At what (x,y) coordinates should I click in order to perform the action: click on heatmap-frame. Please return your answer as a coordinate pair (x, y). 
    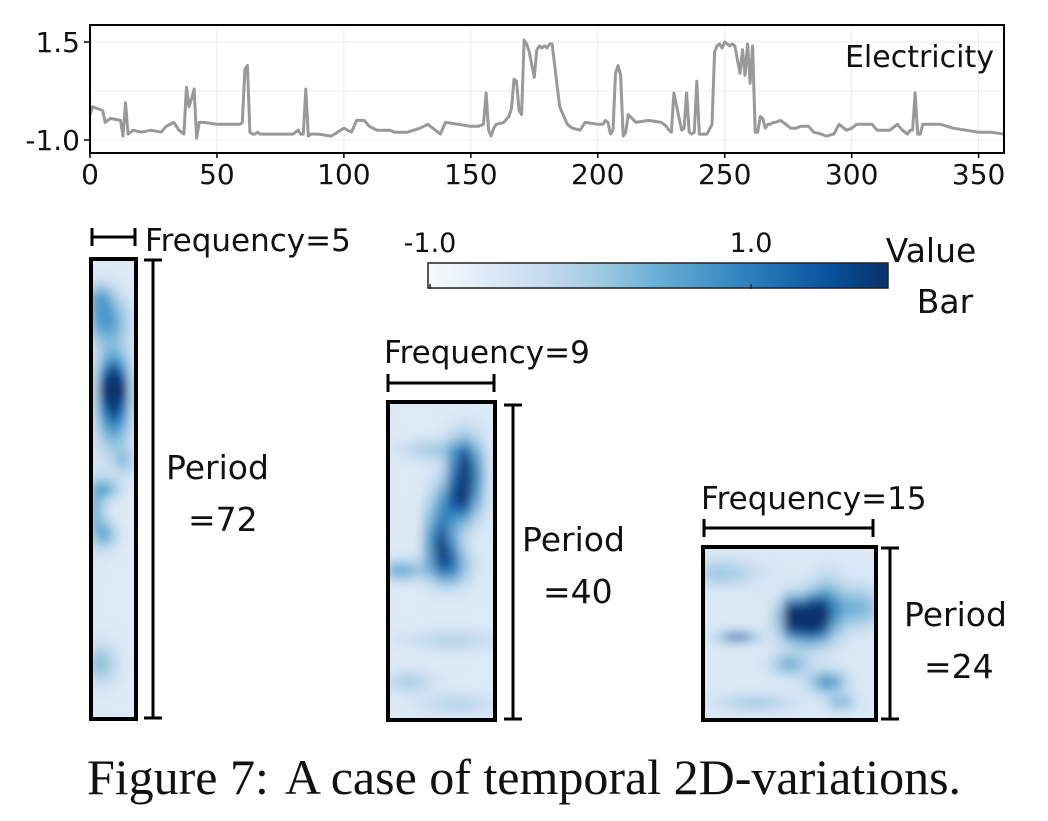
    Looking at the image, I should click on (441, 561).